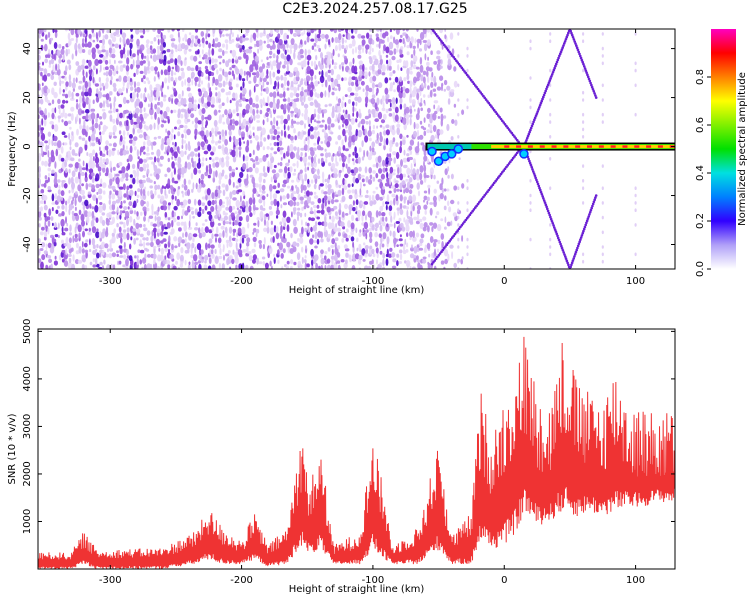 The height and width of the screenshot is (600, 750). I want to click on snr-x-tick-label: -200, so click(241, 580).